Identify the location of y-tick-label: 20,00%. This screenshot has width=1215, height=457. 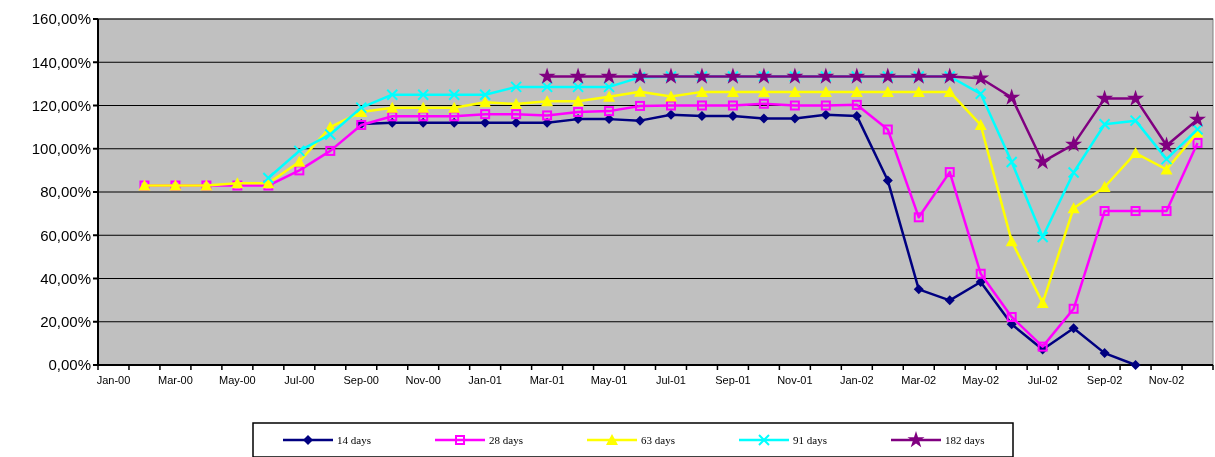
(65, 321).